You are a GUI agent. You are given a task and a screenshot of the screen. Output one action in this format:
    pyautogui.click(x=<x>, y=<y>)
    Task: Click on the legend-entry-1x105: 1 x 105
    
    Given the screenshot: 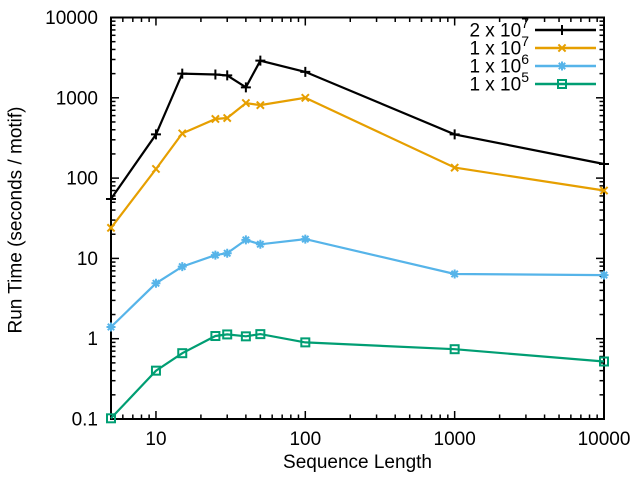 What is the action you would take?
    pyautogui.click(x=532, y=82)
    